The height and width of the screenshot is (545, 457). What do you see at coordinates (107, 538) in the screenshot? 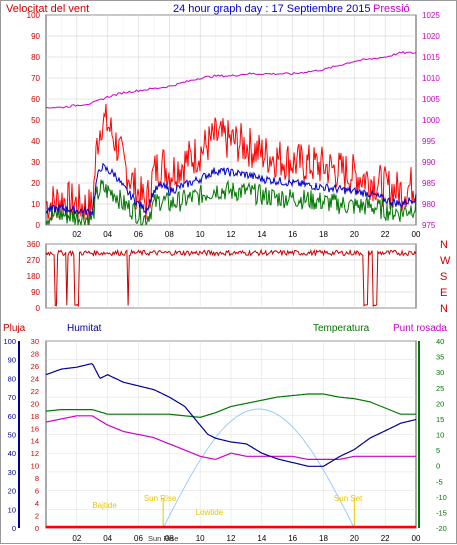
I see `humidity-x-tick: 04` at bounding box center [107, 538].